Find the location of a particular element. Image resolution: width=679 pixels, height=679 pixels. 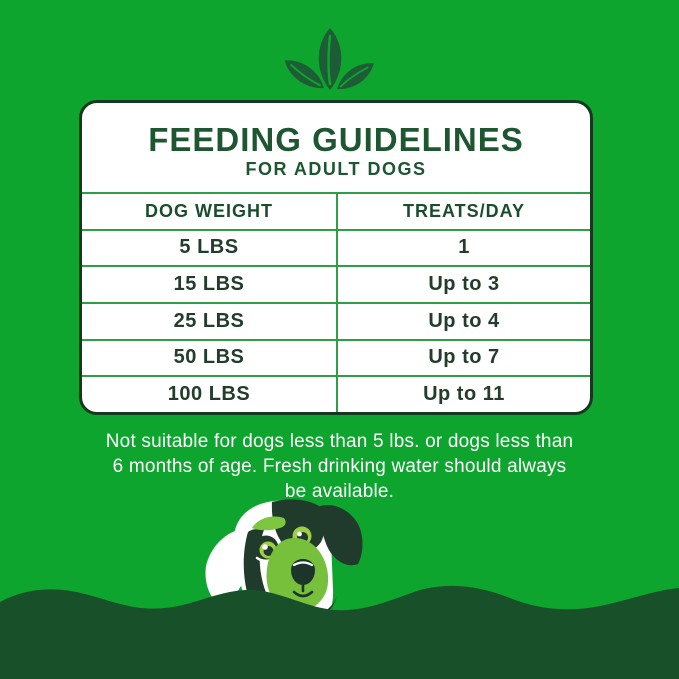

table-cell-treats: Up to 3 is located at coordinates (463, 283).